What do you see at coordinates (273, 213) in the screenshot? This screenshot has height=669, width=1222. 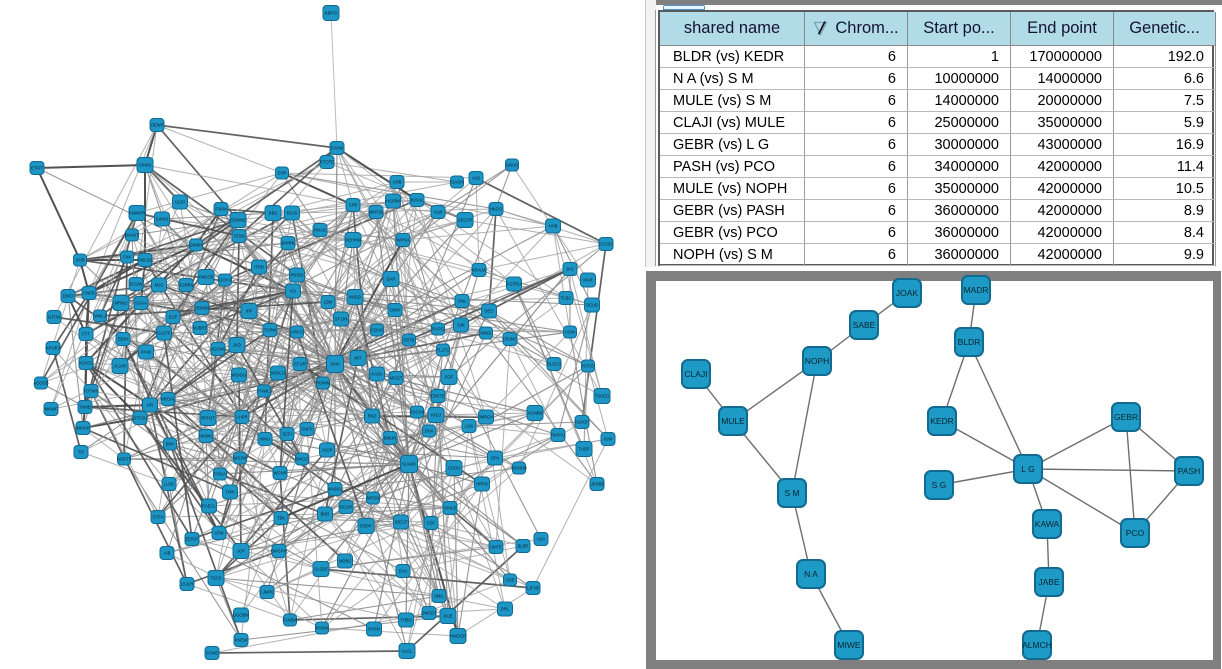 I see `svg-text: BBS` at bounding box center [273, 213].